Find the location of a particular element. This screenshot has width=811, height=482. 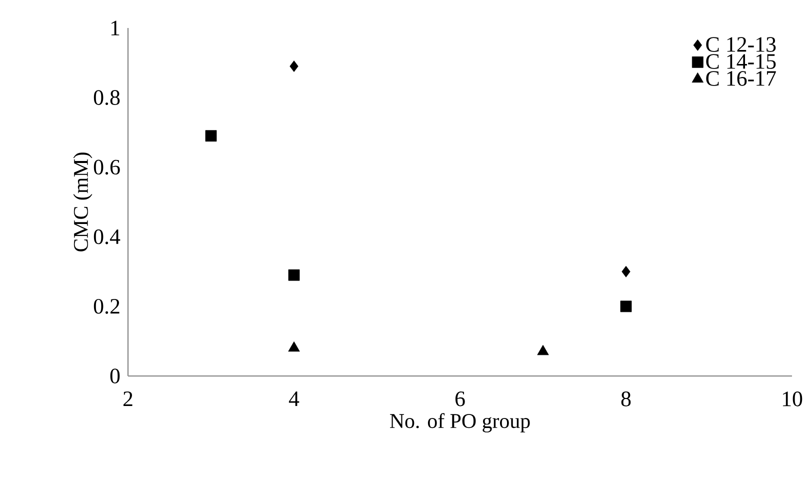

x-tick-label: 10 is located at coordinates (792, 399).